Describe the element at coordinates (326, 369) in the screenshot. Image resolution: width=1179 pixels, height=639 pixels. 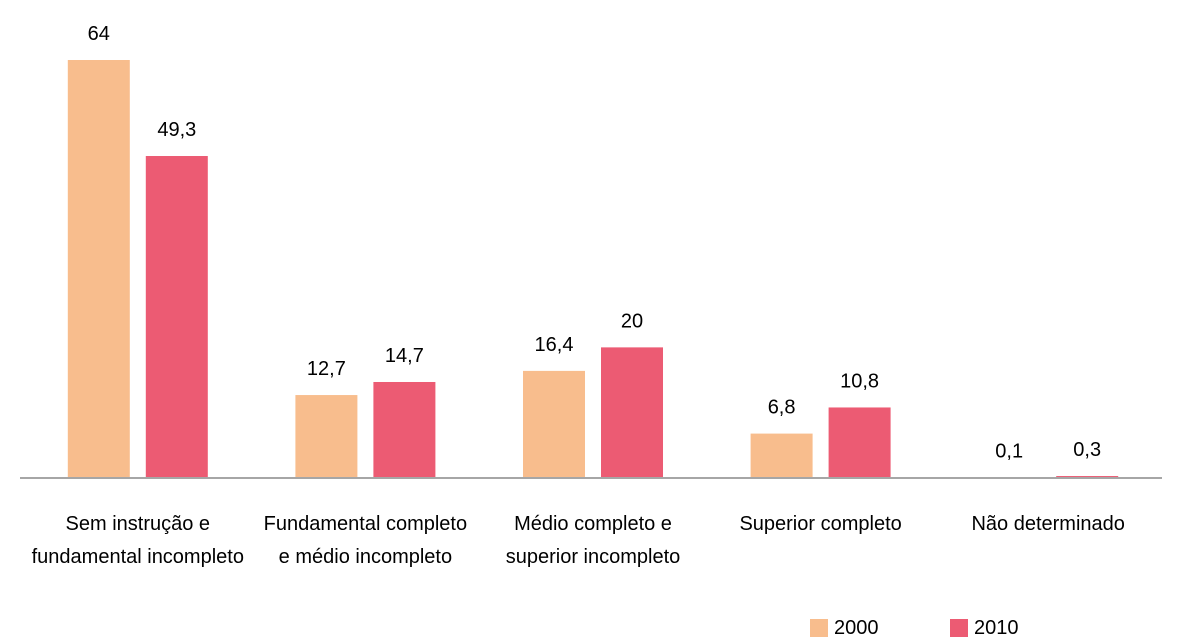
I see `value-label: 12,7` at that location.